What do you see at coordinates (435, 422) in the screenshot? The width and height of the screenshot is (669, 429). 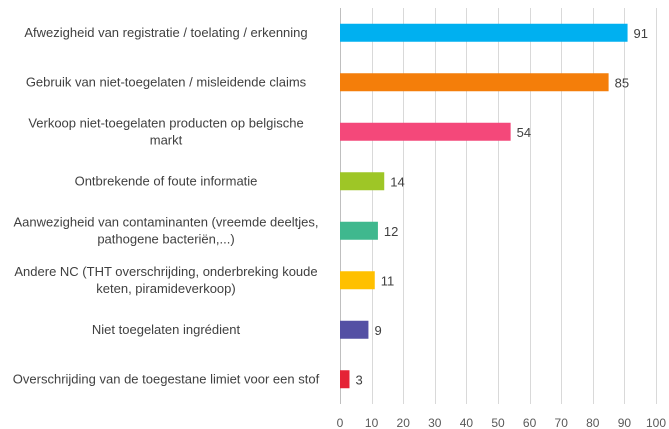 I see `x-tick-label: 30` at bounding box center [435, 422].